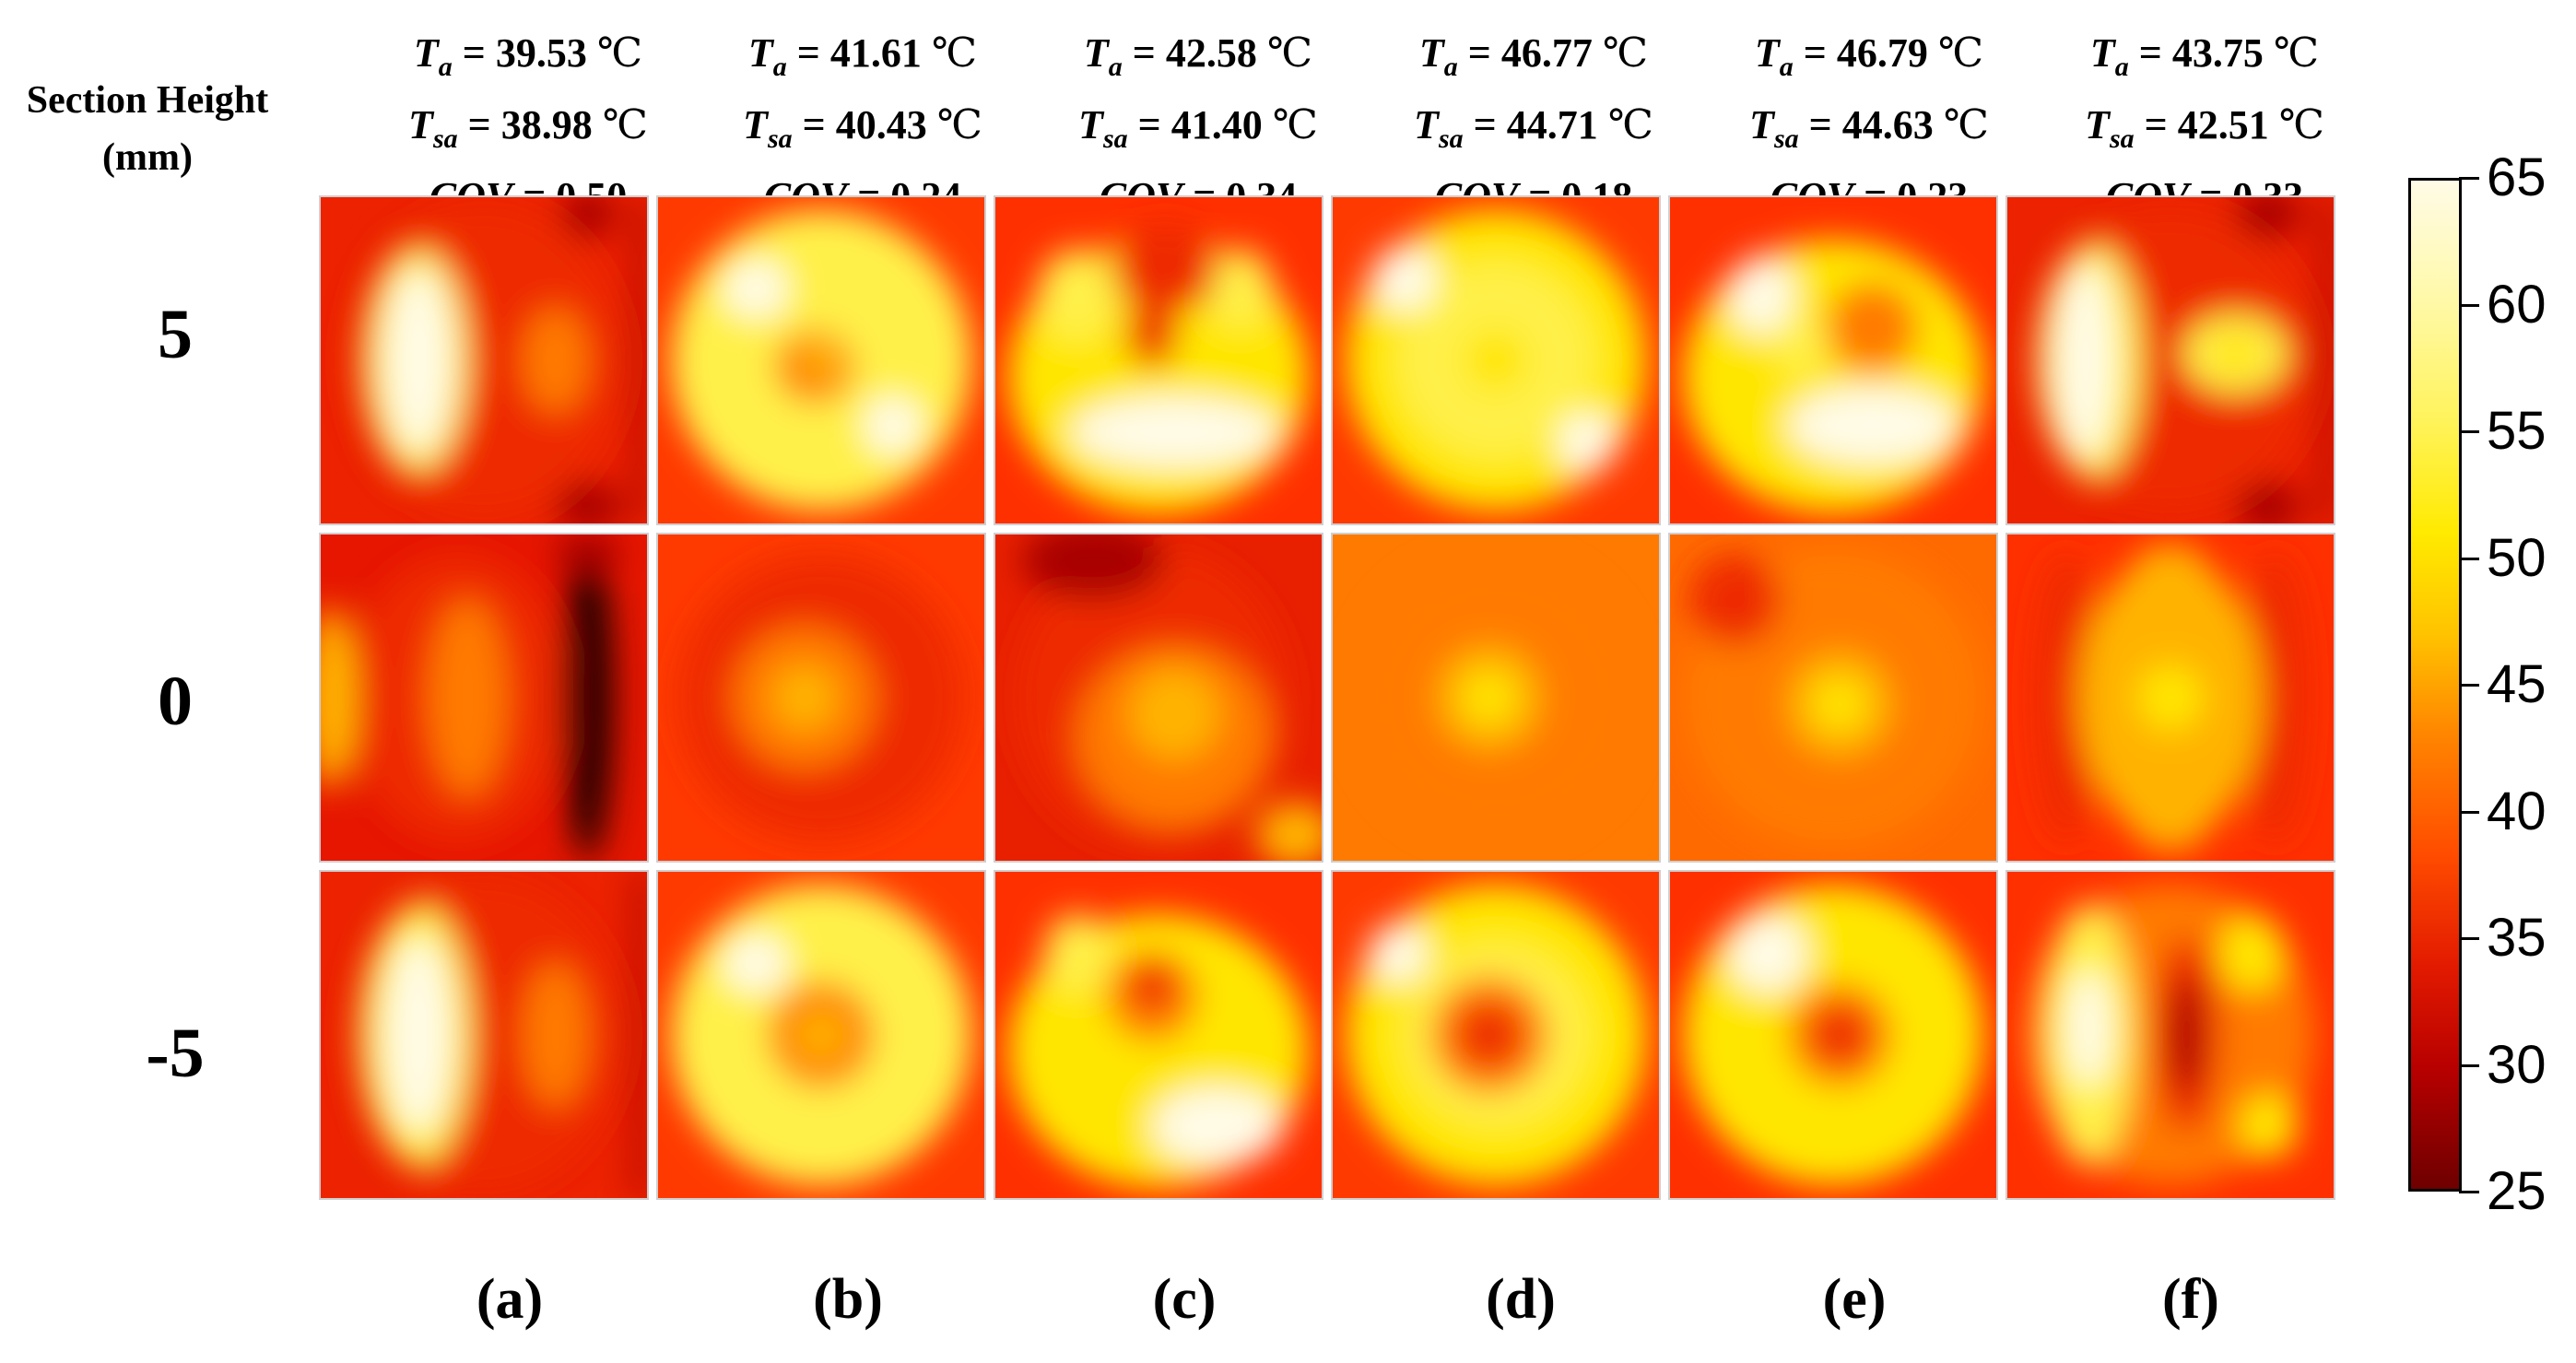  I want to click on ta-line: Ta = 42.58 ℃, so click(1198, 60).